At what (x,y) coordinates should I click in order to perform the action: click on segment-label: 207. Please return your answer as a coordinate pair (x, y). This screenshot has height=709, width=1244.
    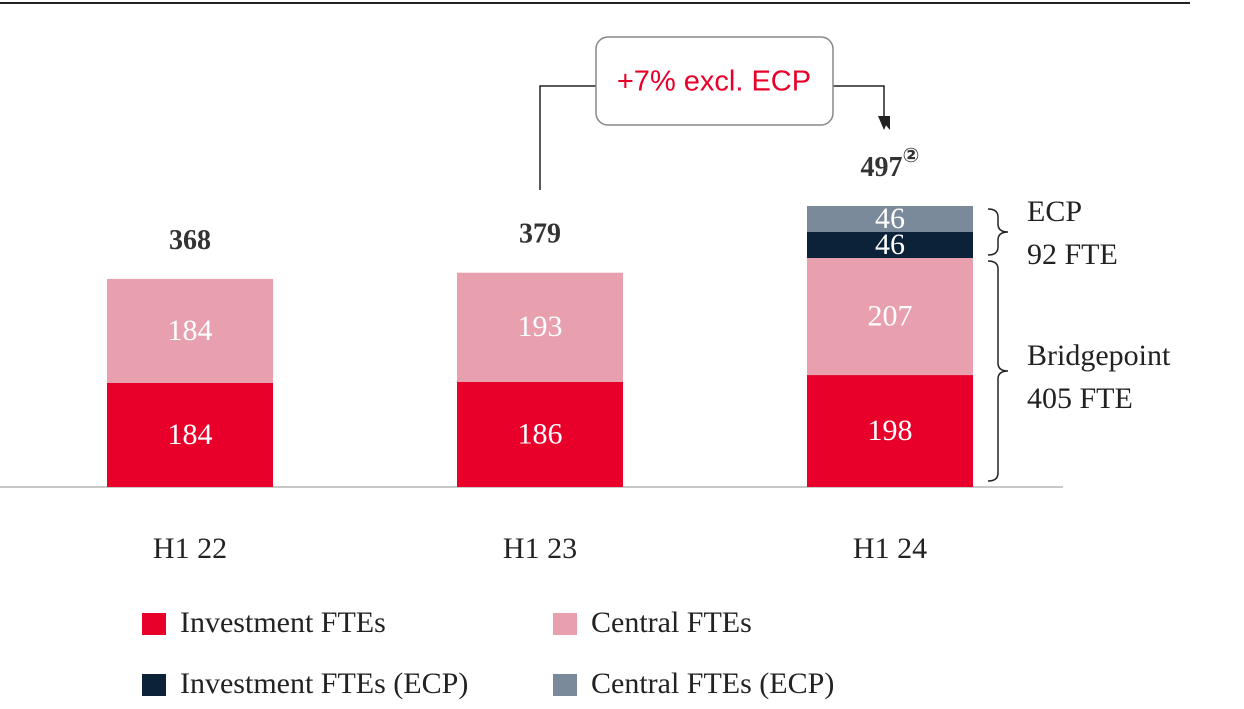
    Looking at the image, I should click on (890, 315).